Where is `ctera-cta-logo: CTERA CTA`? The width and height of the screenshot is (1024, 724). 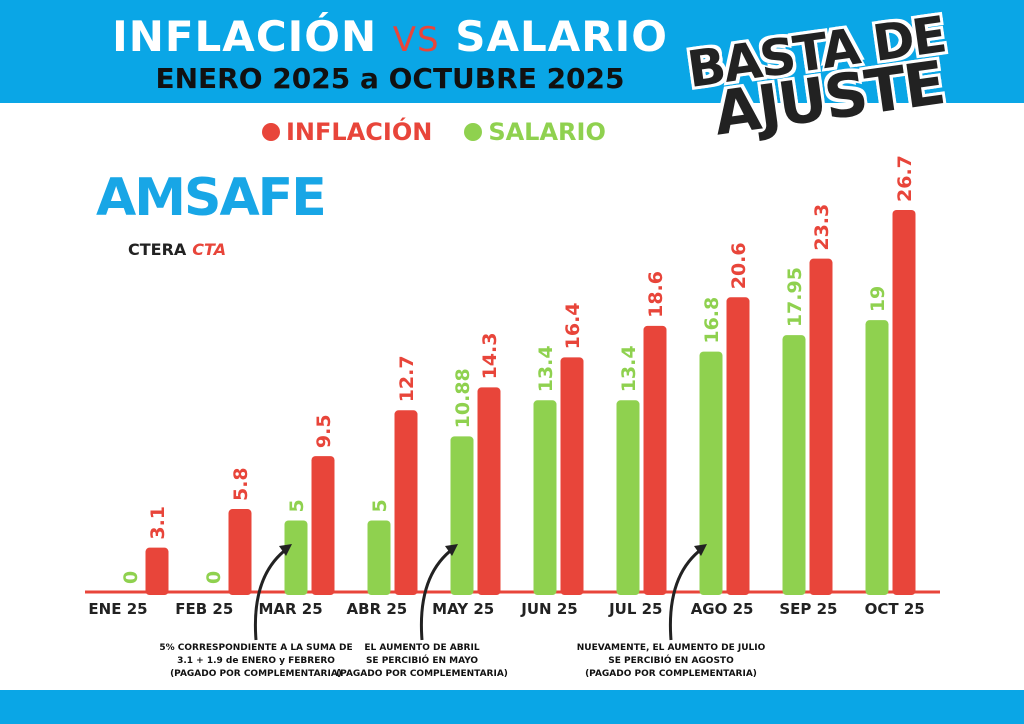
ctera-cta-logo: CTERA CTA is located at coordinates (177, 249).